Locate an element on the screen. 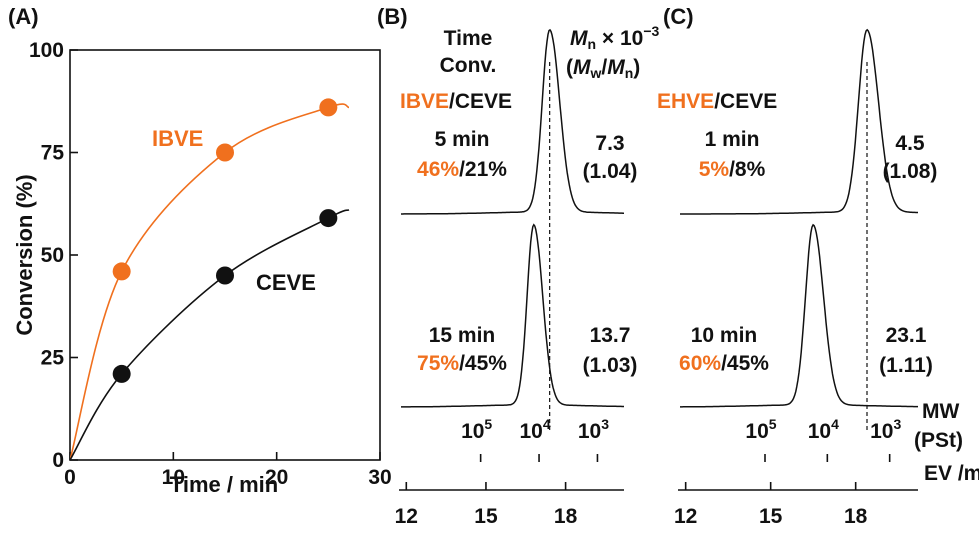  trace-conversion: 60%/45% is located at coordinates (724, 363).